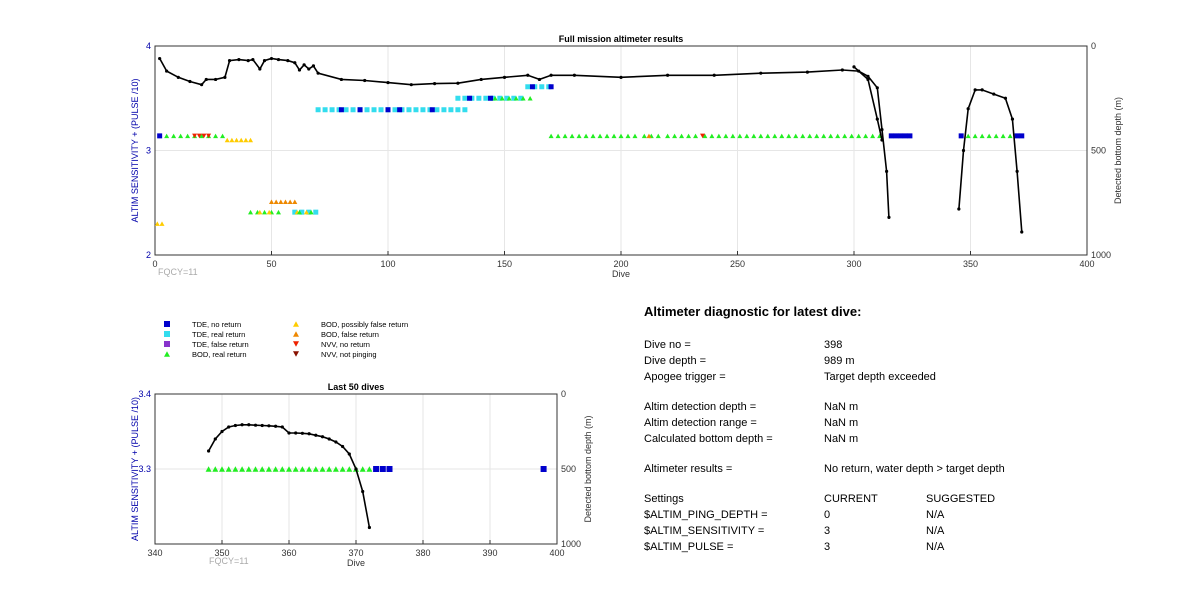 This screenshot has width=1200, height=611. I want to click on detection-range-row: Altim detection range = NaN m, so click(904, 423).